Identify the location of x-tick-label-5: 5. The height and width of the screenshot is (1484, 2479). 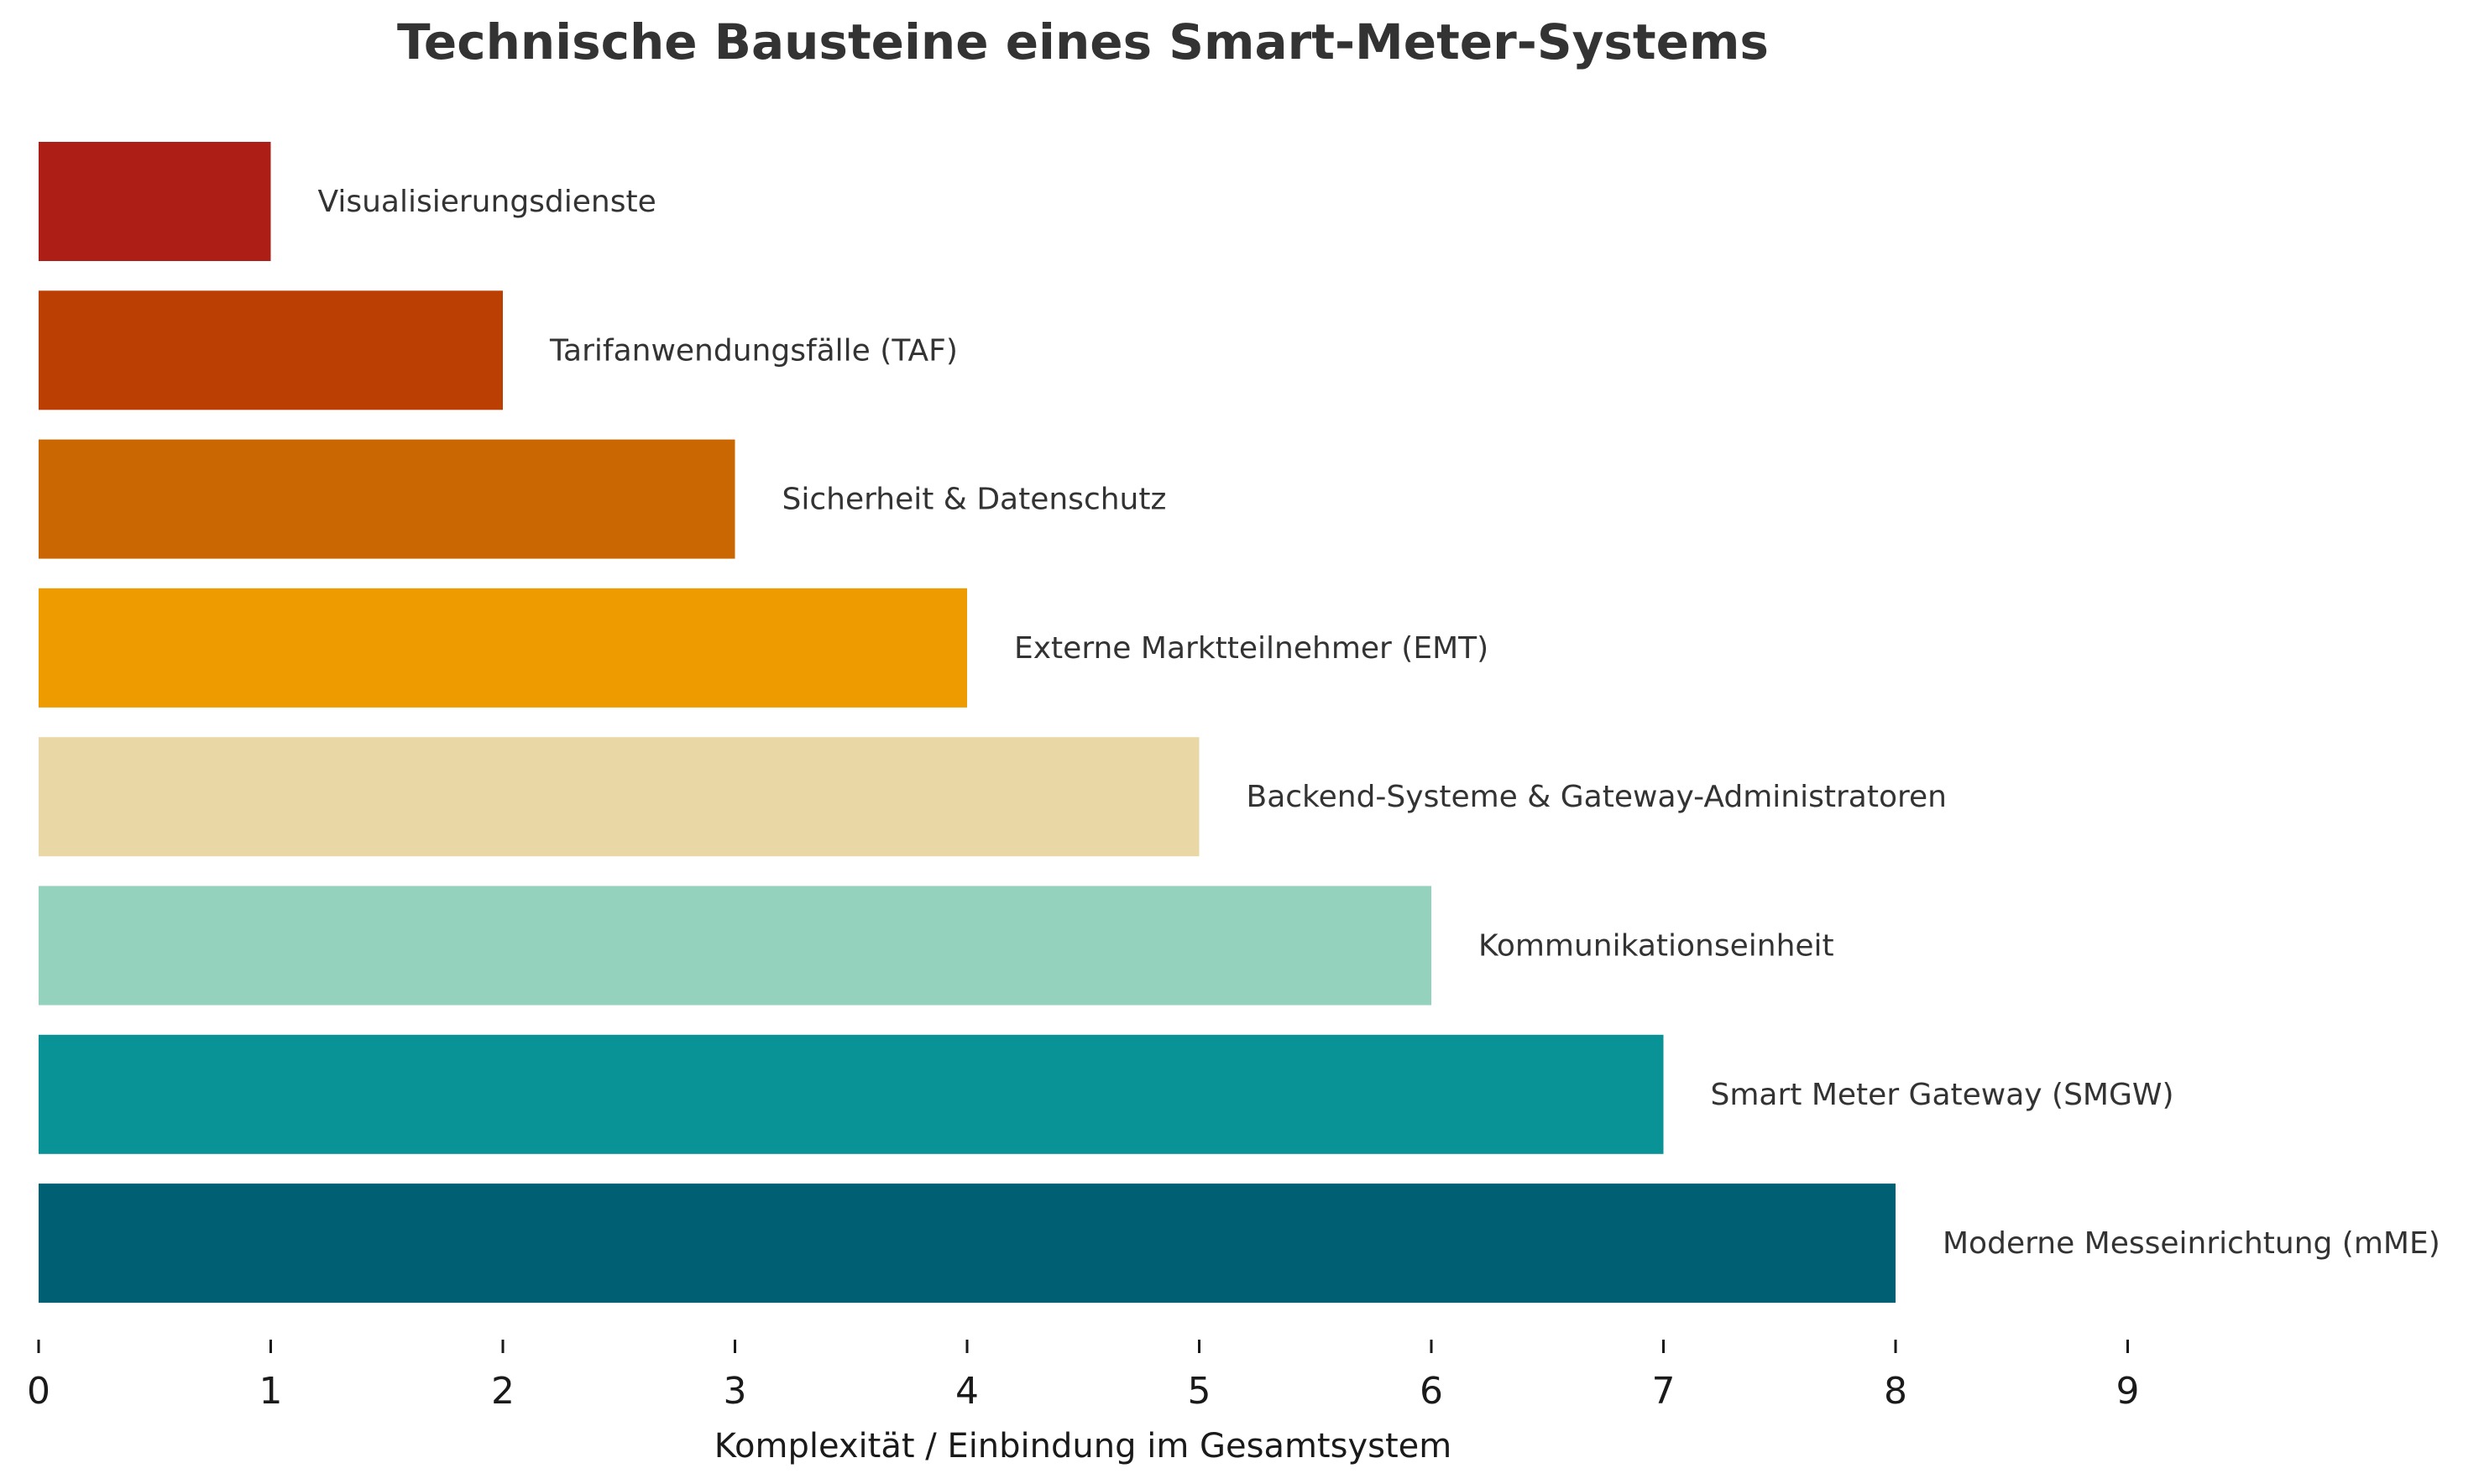
(1199, 1391).